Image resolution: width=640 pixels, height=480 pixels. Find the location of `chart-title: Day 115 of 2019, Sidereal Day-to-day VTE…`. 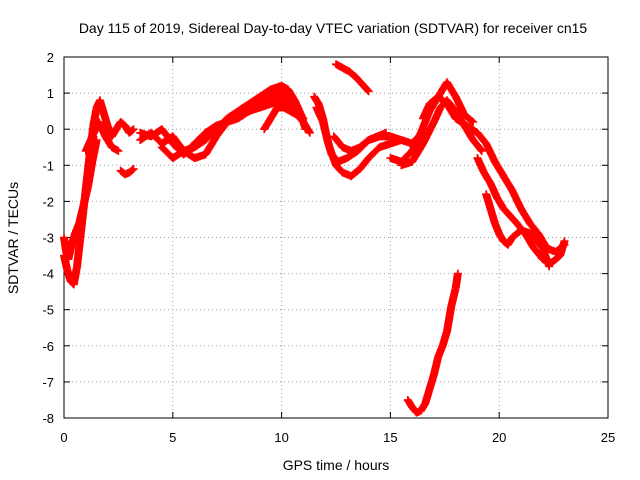

chart-title: Day 115 of 2019, Sidereal Day-to-day VTE… is located at coordinates (333, 28).